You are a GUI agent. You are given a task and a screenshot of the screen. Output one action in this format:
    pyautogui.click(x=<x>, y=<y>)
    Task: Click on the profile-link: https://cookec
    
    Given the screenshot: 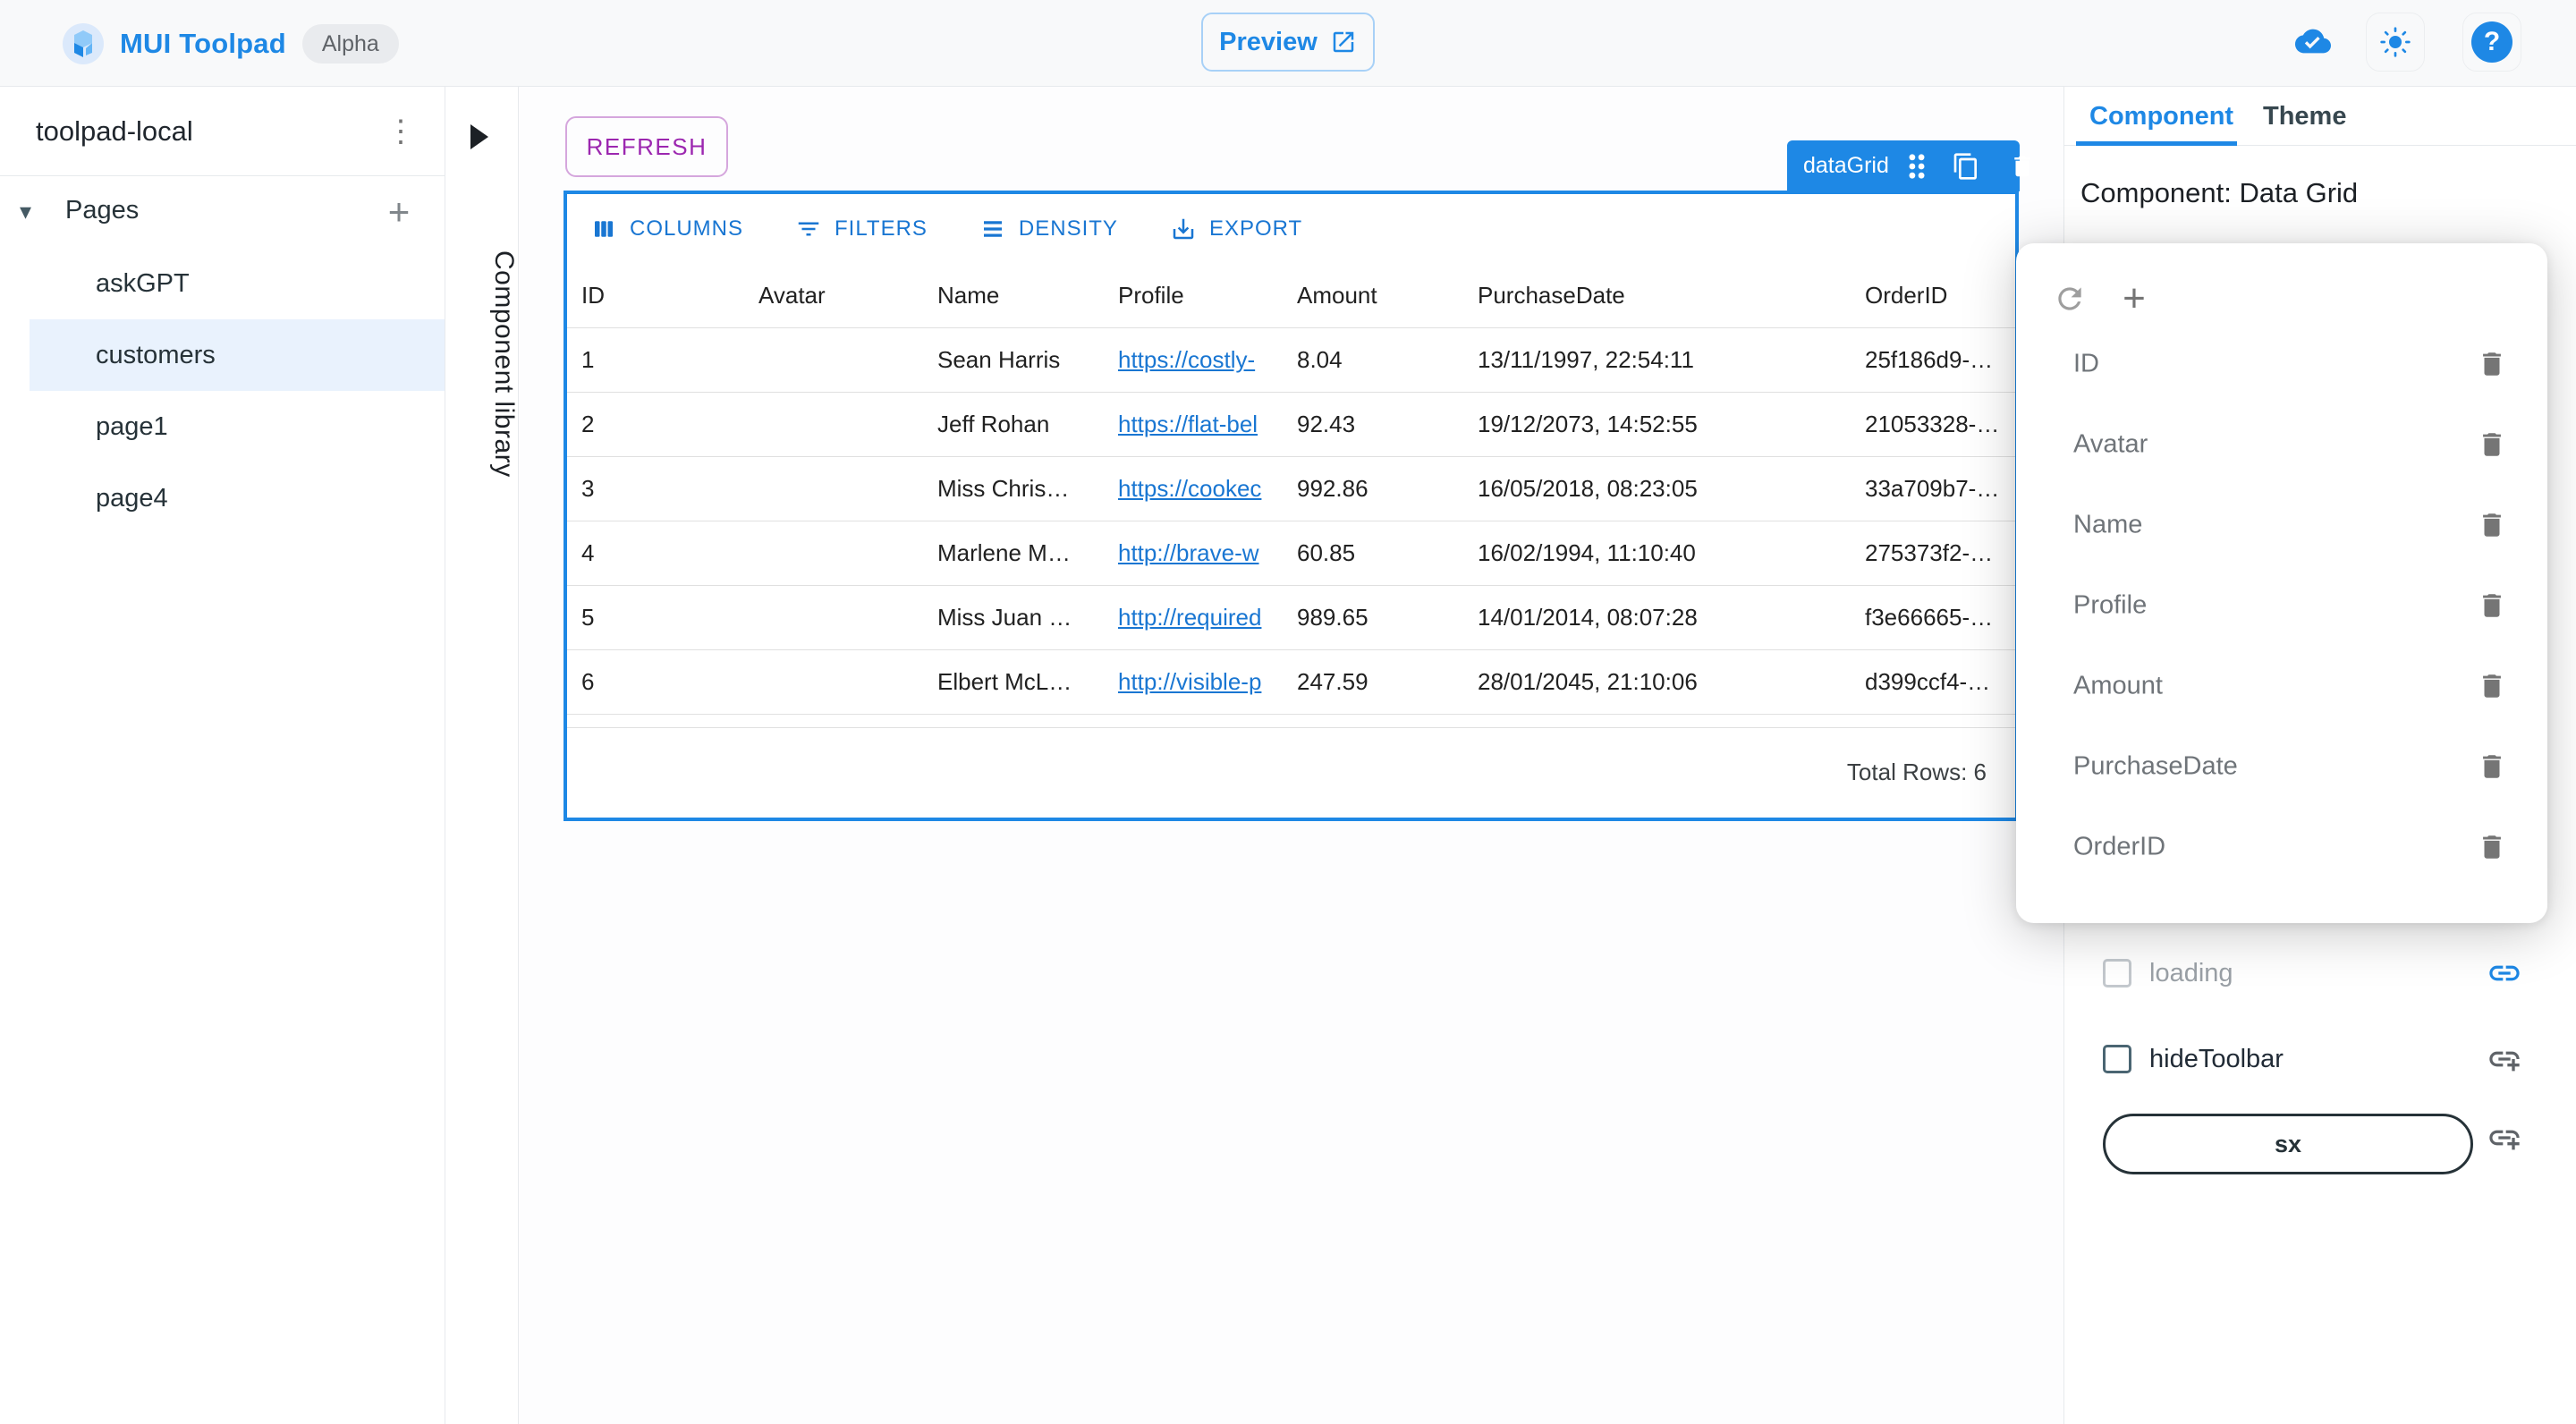 What is the action you would take?
    pyautogui.click(x=1190, y=488)
    